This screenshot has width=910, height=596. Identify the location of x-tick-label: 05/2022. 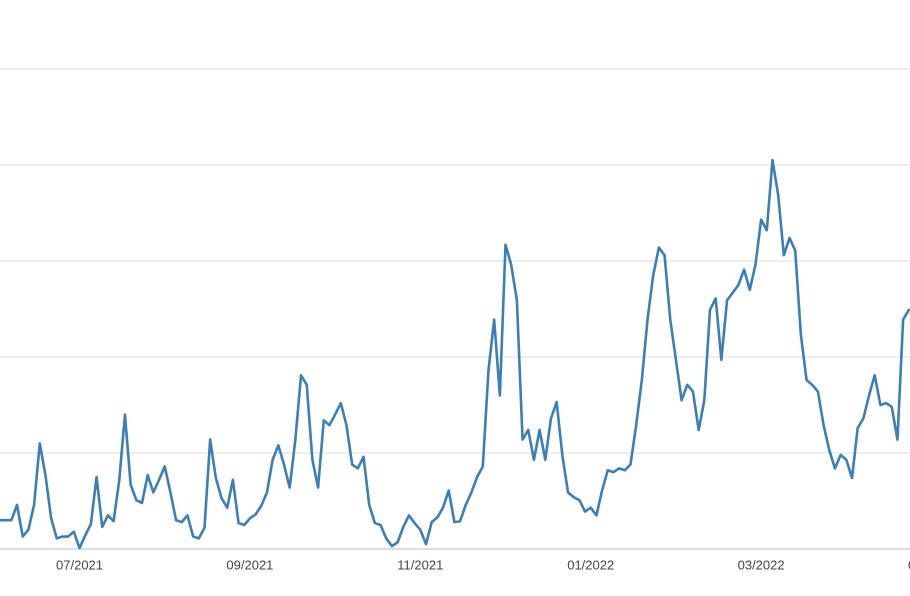
(909, 564).